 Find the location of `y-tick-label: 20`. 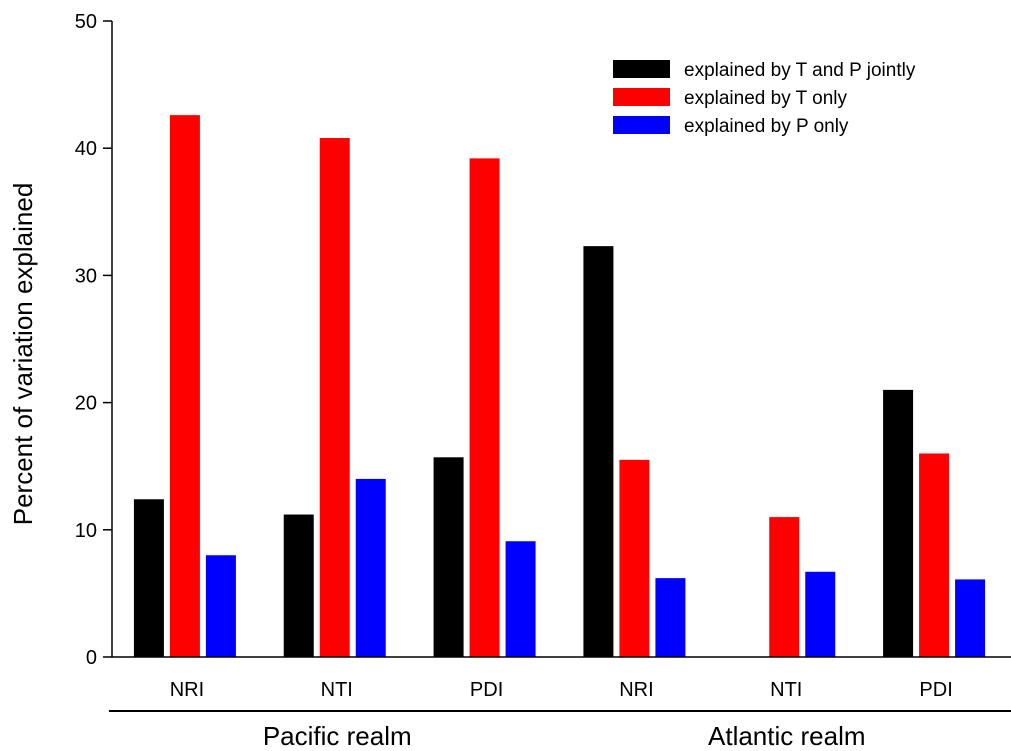

y-tick-label: 20 is located at coordinates (86, 404).